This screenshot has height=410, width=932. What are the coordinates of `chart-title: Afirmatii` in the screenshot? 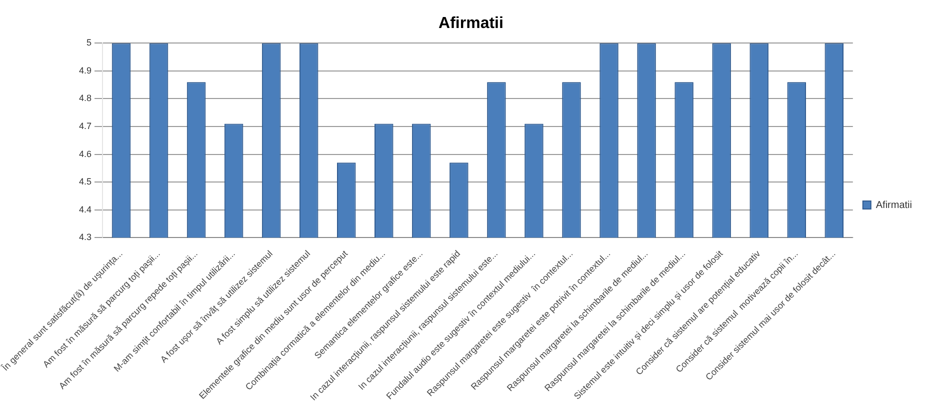 It's located at (471, 23).